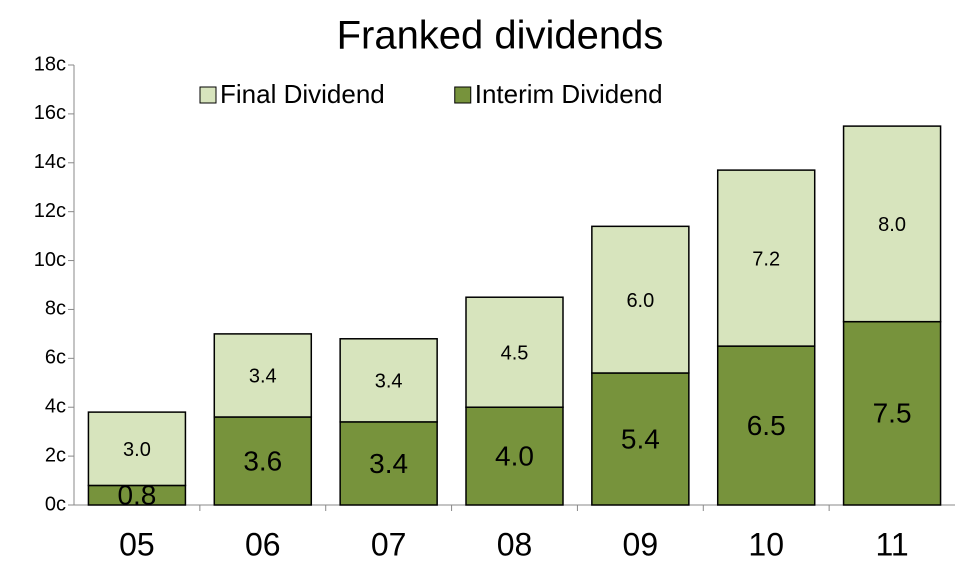  What do you see at coordinates (55, 358) in the screenshot?
I see `y-tick-label: 6c` at bounding box center [55, 358].